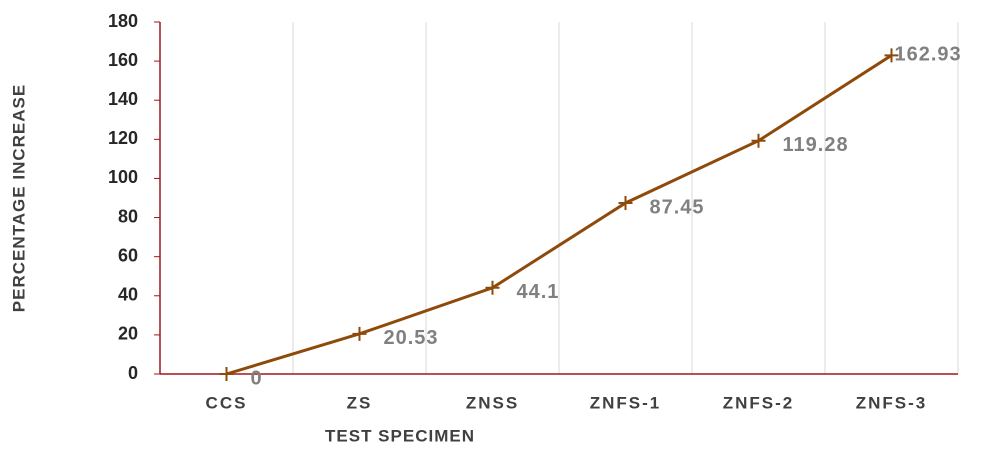  What do you see at coordinates (626, 402) in the screenshot?
I see `x-tick-label: ZNFS-1` at bounding box center [626, 402].